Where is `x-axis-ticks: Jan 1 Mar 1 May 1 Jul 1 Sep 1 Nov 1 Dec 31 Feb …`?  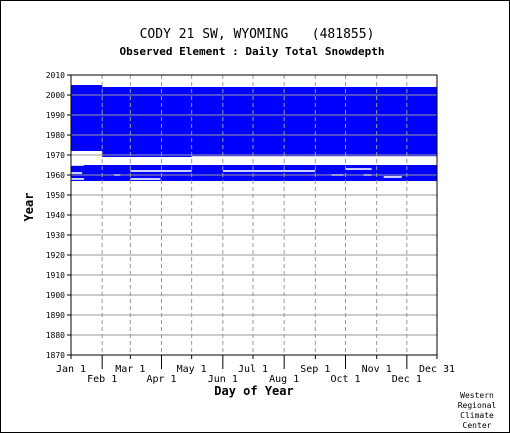
x-axis-ticks: Jan 1 Mar 1 May 1 Jul 1 Sep 1 Nov 1 Dec 31 Feb … is located at coordinates (255, 370).